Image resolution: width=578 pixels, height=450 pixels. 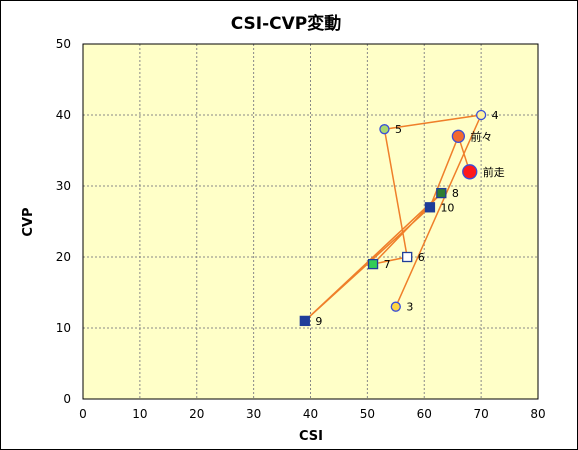 I want to click on connecting-line, so click(x=393, y=218).